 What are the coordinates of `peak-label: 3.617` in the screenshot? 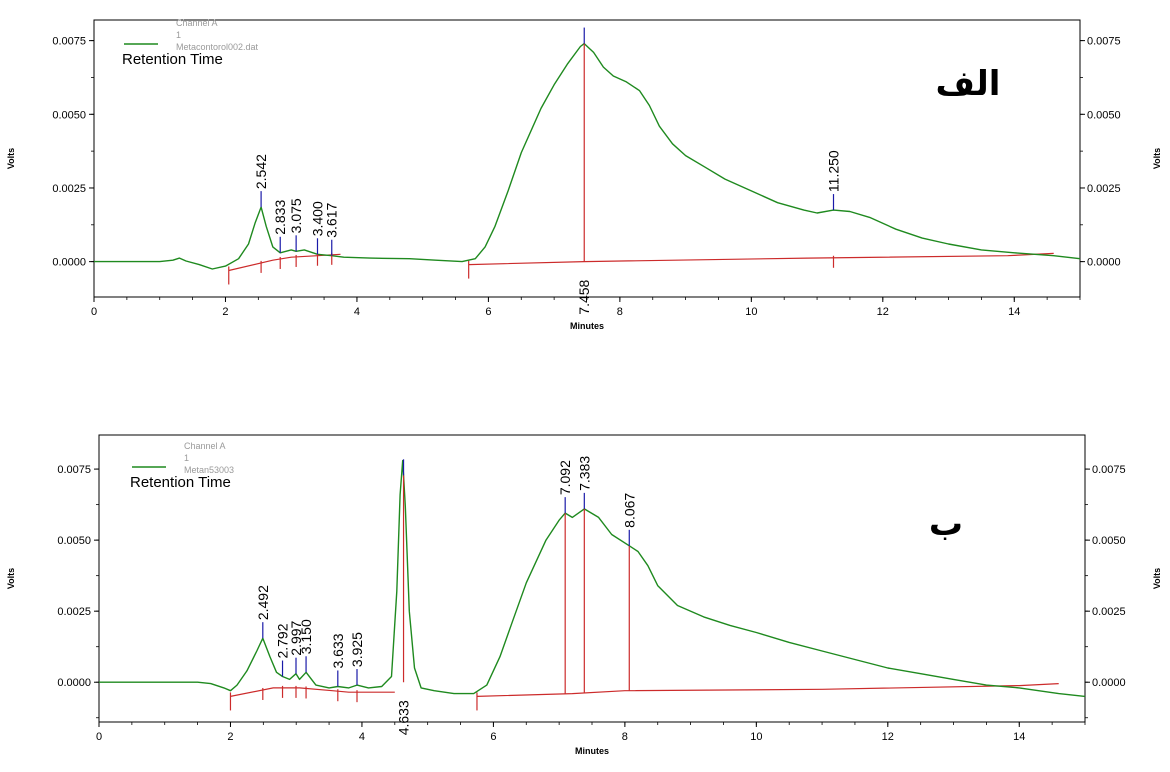 It's located at (332, 219).